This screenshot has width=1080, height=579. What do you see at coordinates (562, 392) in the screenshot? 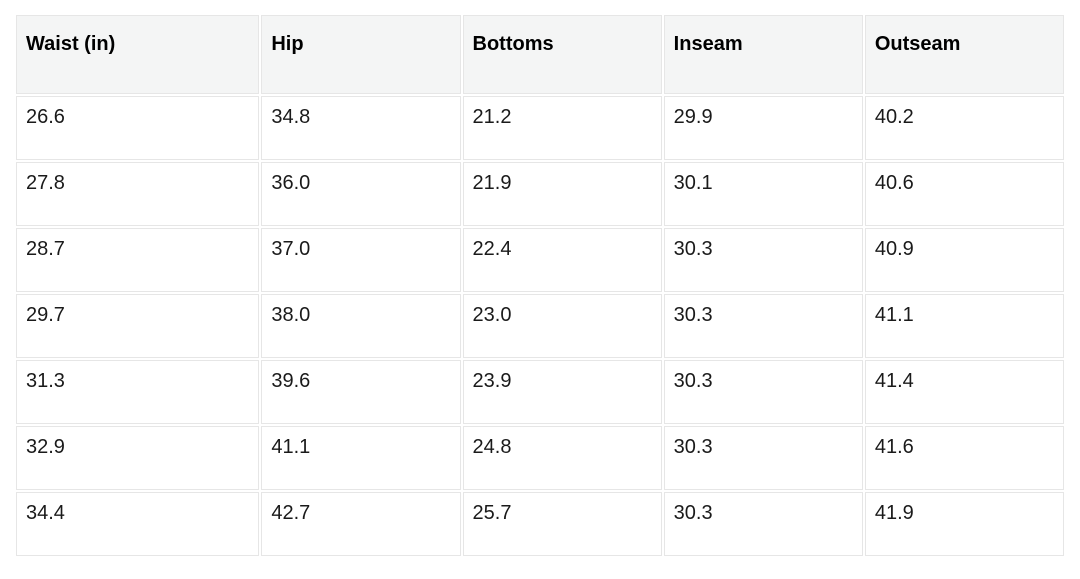
I see `cell-bottoms: 23.9` at bounding box center [562, 392].